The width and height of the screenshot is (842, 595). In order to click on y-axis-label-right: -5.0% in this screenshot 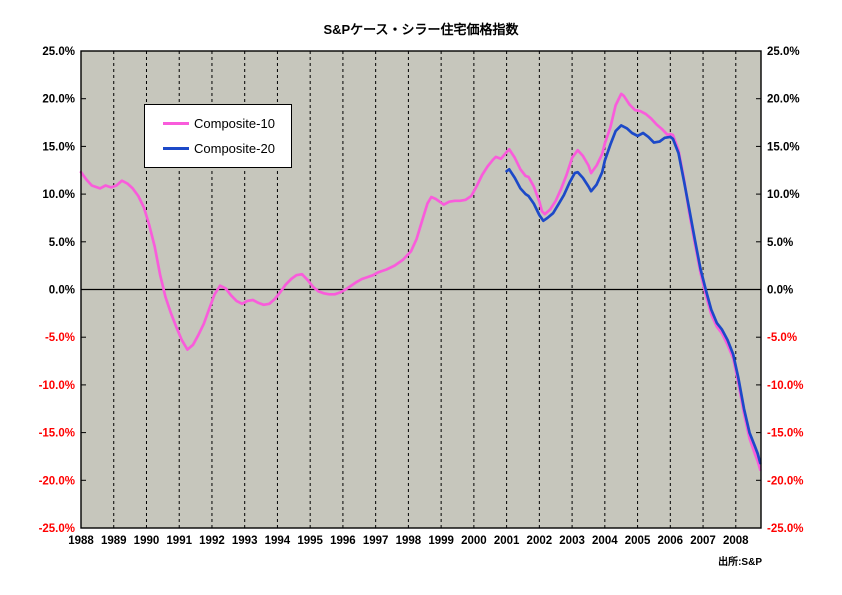, I will do `click(782, 338)`.